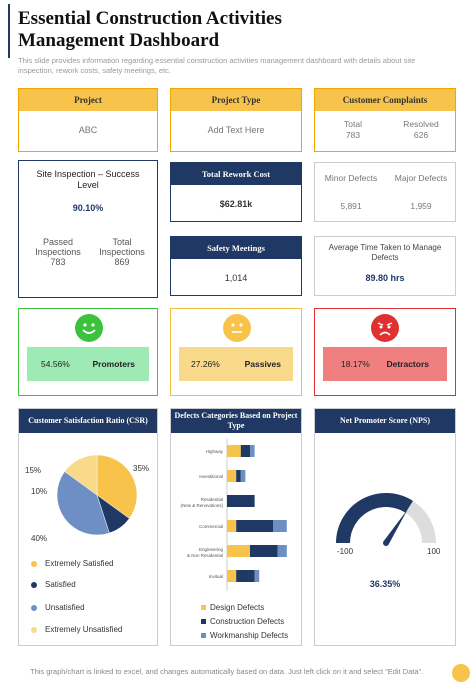 The height and width of the screenshot is (684, 474). Describe the element at coordinates (88, 352) in the screenshot. I see `promoters-card: 54.56% Promoters` at that location.